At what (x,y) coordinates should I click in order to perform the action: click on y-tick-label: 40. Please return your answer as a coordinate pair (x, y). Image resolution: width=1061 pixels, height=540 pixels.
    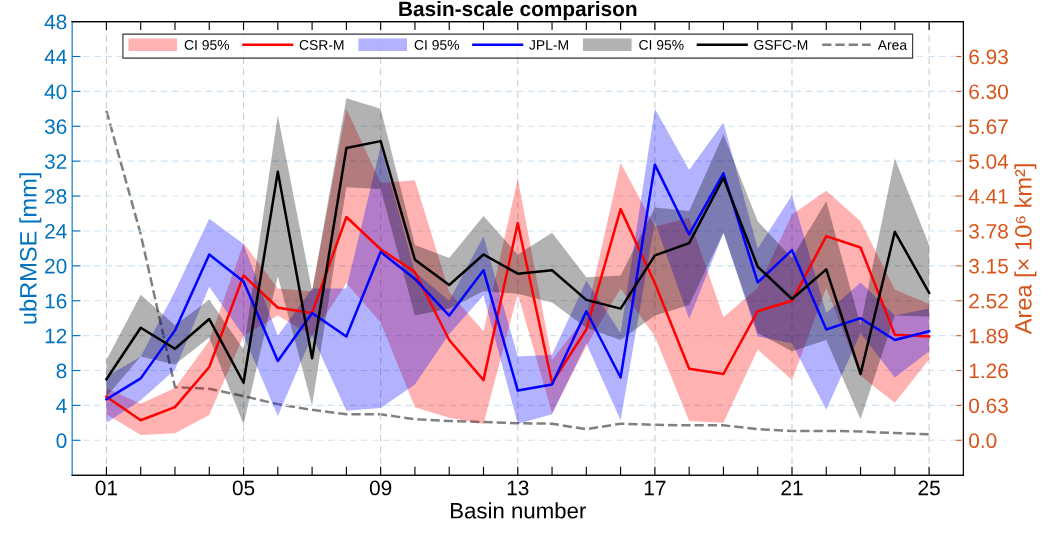
    Looking at the image, I should click on (55, 92).